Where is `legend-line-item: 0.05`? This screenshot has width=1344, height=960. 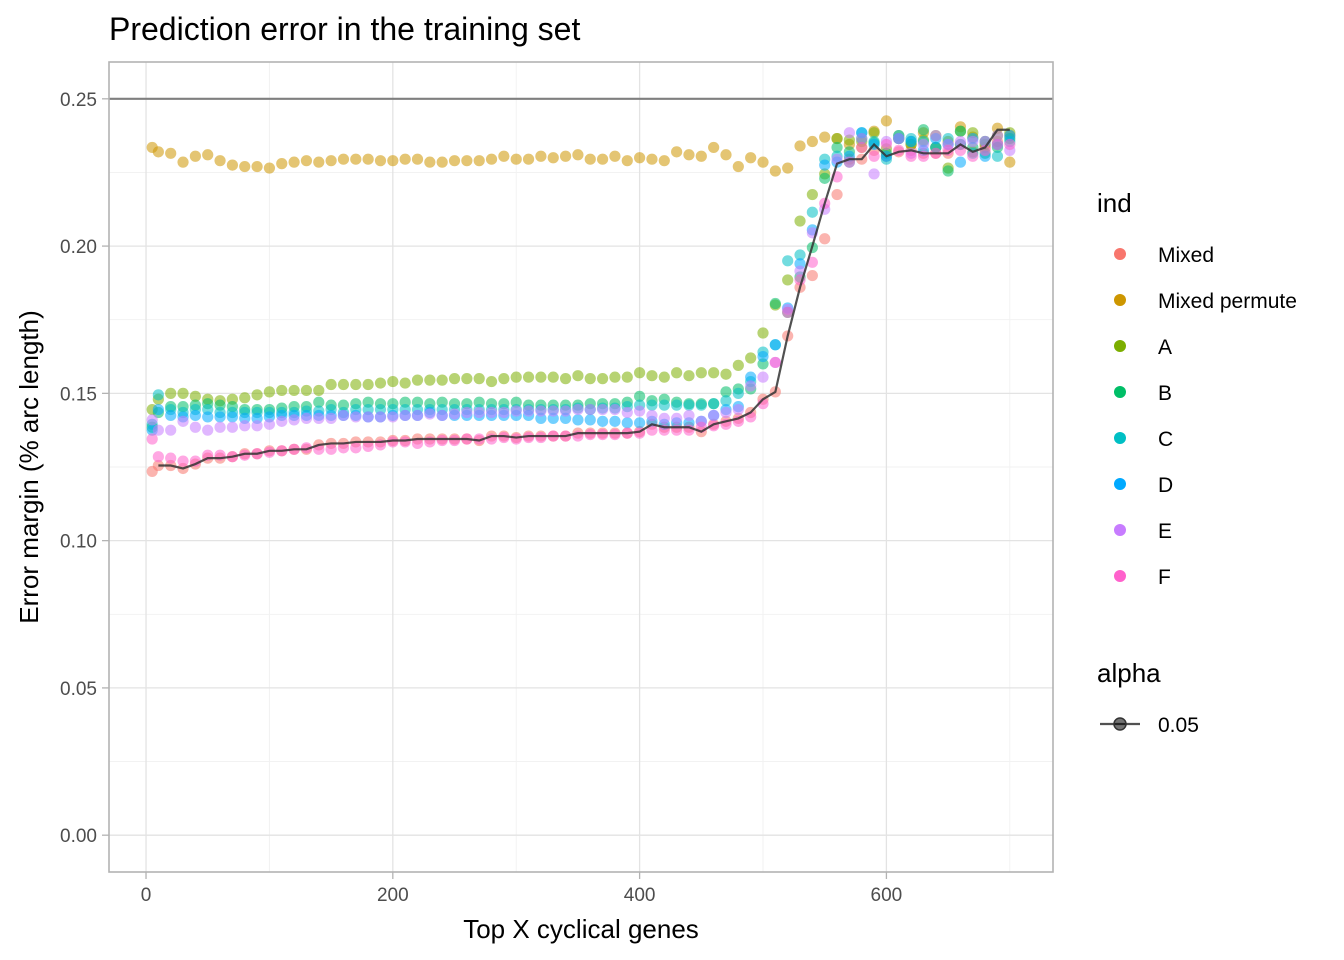
legend-line-item: 0.05 is located at coordinates (1149, 725).